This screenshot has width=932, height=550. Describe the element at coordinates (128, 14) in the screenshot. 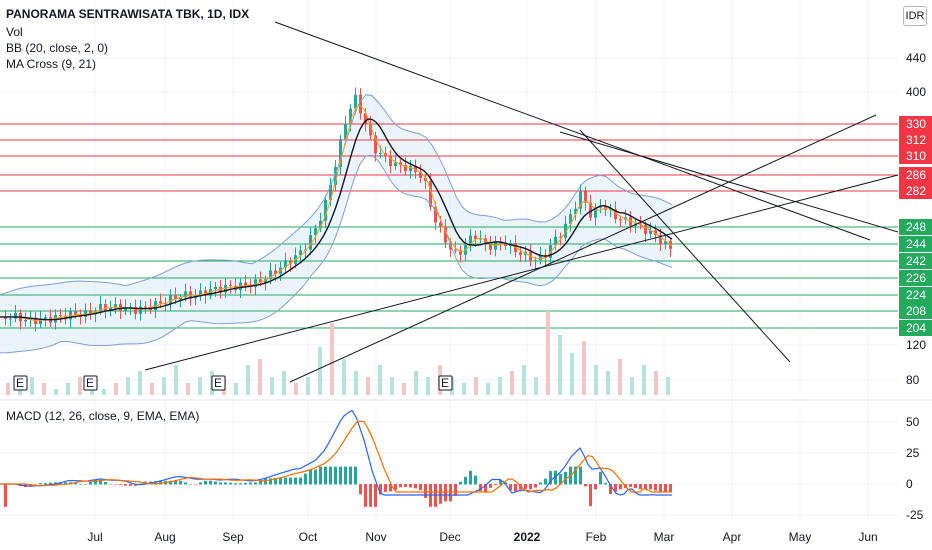

I see `symbol-title: PANORAMA SENTRAWISATA TBK, 1D, IDX` at that location.